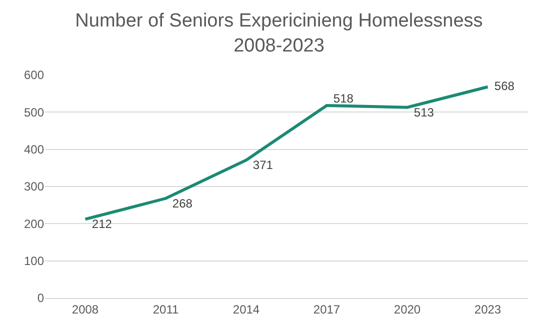  Describe the element at coordinates (501, 85) in the screenshot. I see `data-label: 568` at that location.